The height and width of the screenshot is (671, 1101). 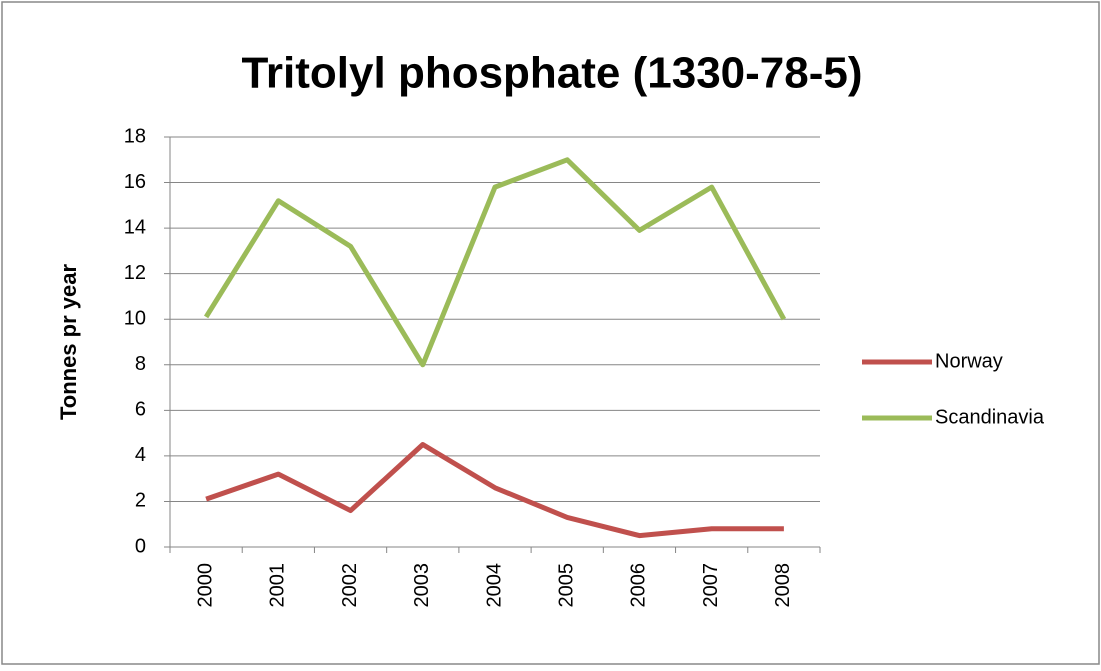 What do you see at coordinates (135, 182) in the screenshot?
I see `y-tick-label: 16` at bounding box center [135, 182].